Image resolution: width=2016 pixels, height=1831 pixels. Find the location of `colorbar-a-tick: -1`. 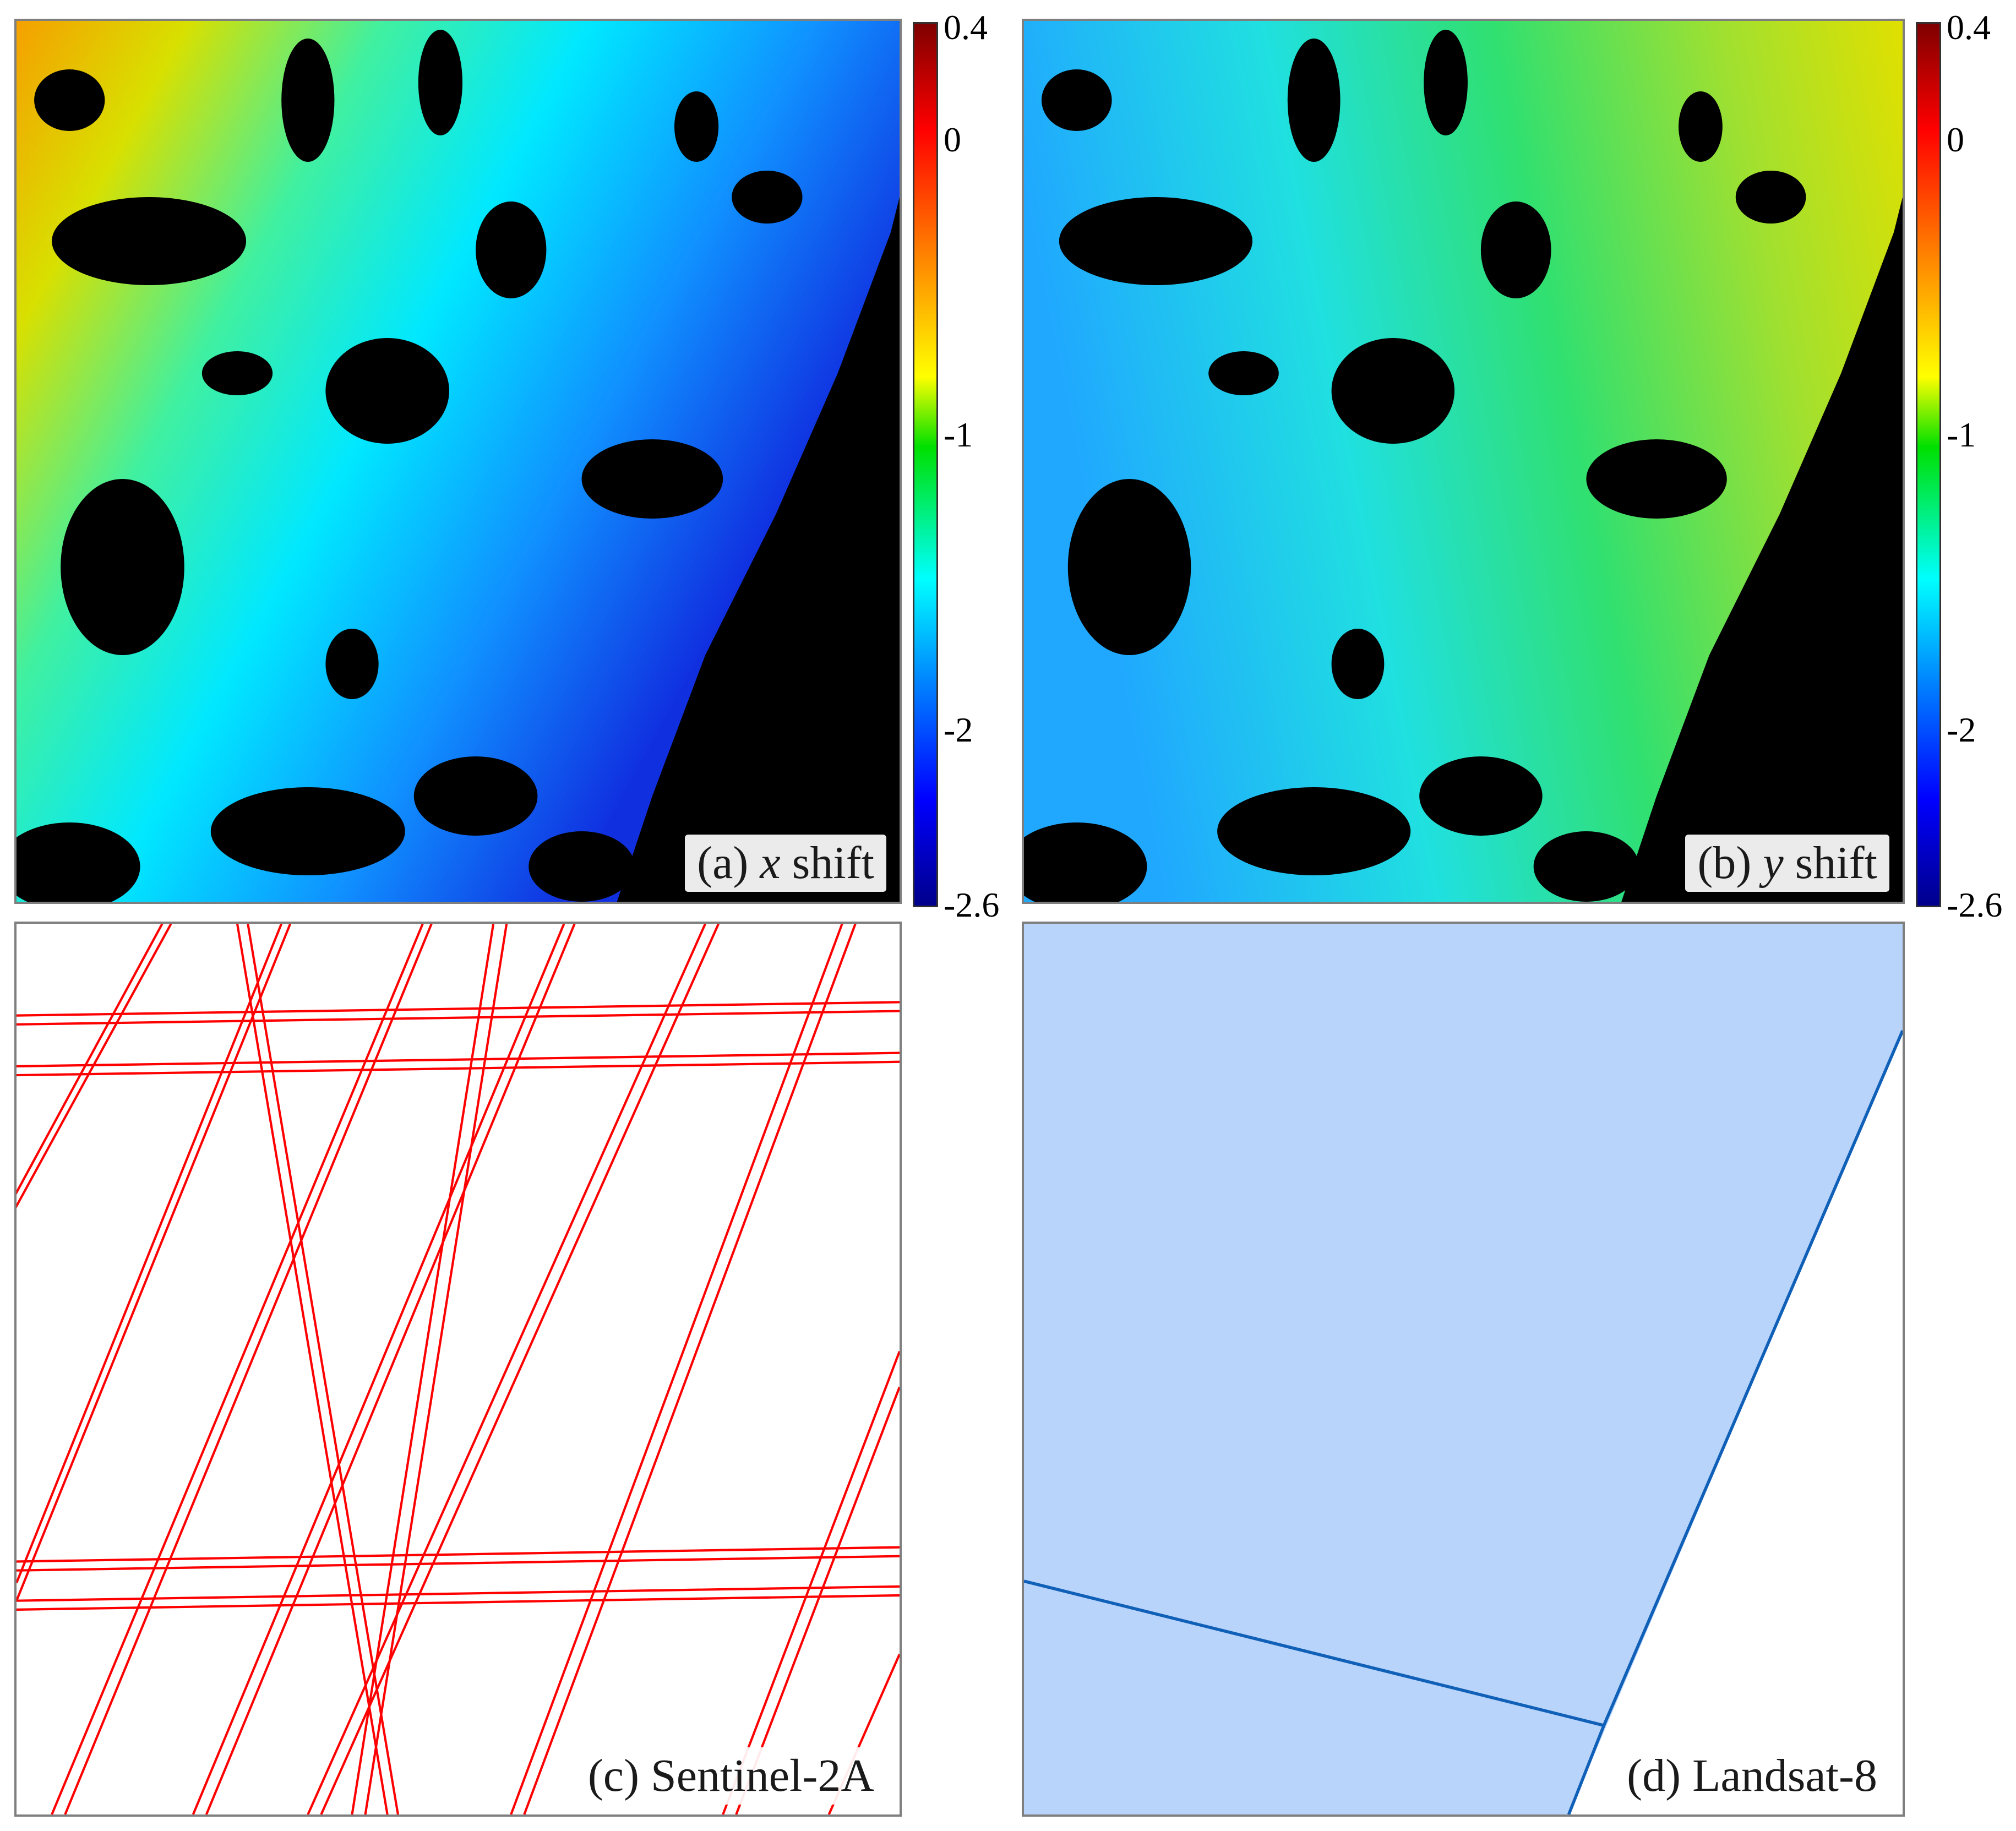

colorbar-a-tick: -1 is located at coordinates (958, 434).